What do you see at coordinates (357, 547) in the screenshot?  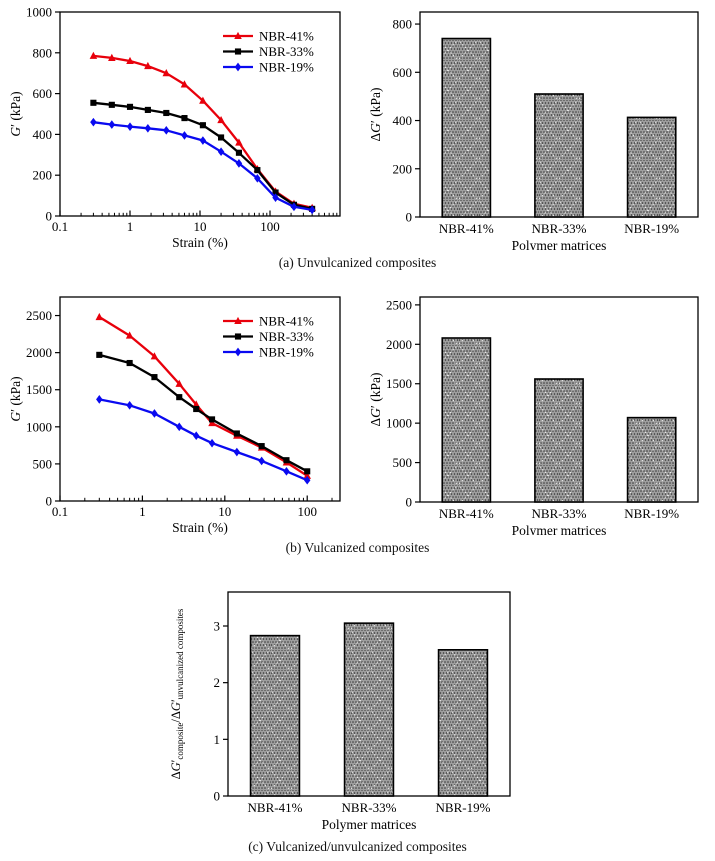 I see `panel-b-caption: (b) Vulcanized composites` at bounding box center [357, 547].